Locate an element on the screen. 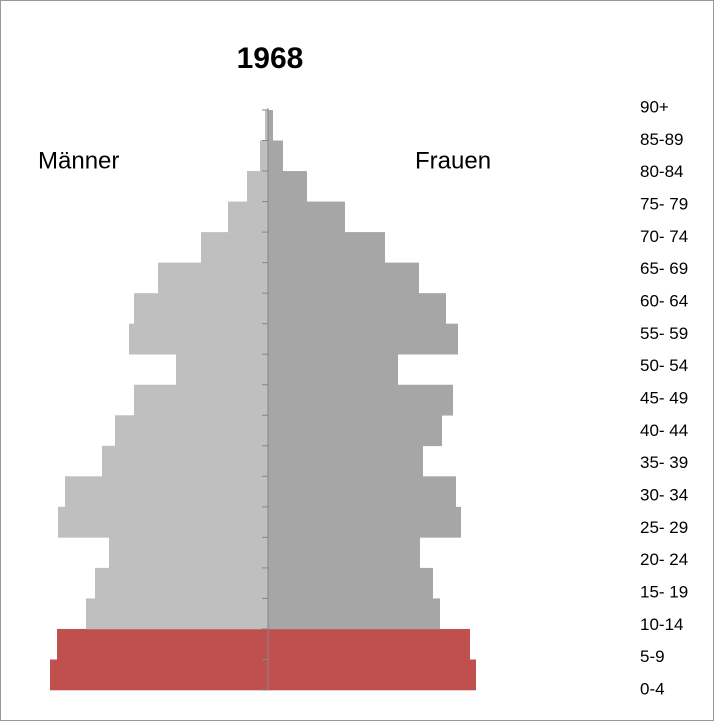 The image size is (715, 722). category-label: 25- 29 is located at coordinates (664, 527).